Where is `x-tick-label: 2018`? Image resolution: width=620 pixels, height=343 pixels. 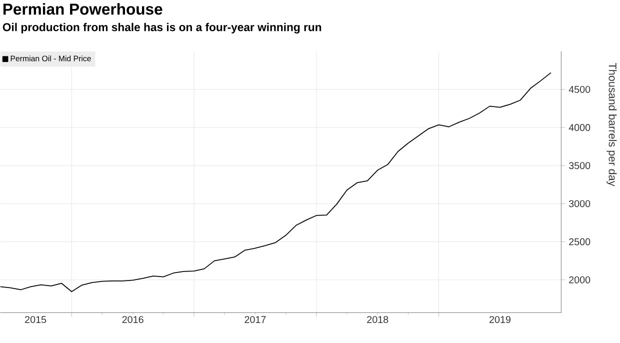 x-tick-label: 2018 is located at coordinates (377, 320).